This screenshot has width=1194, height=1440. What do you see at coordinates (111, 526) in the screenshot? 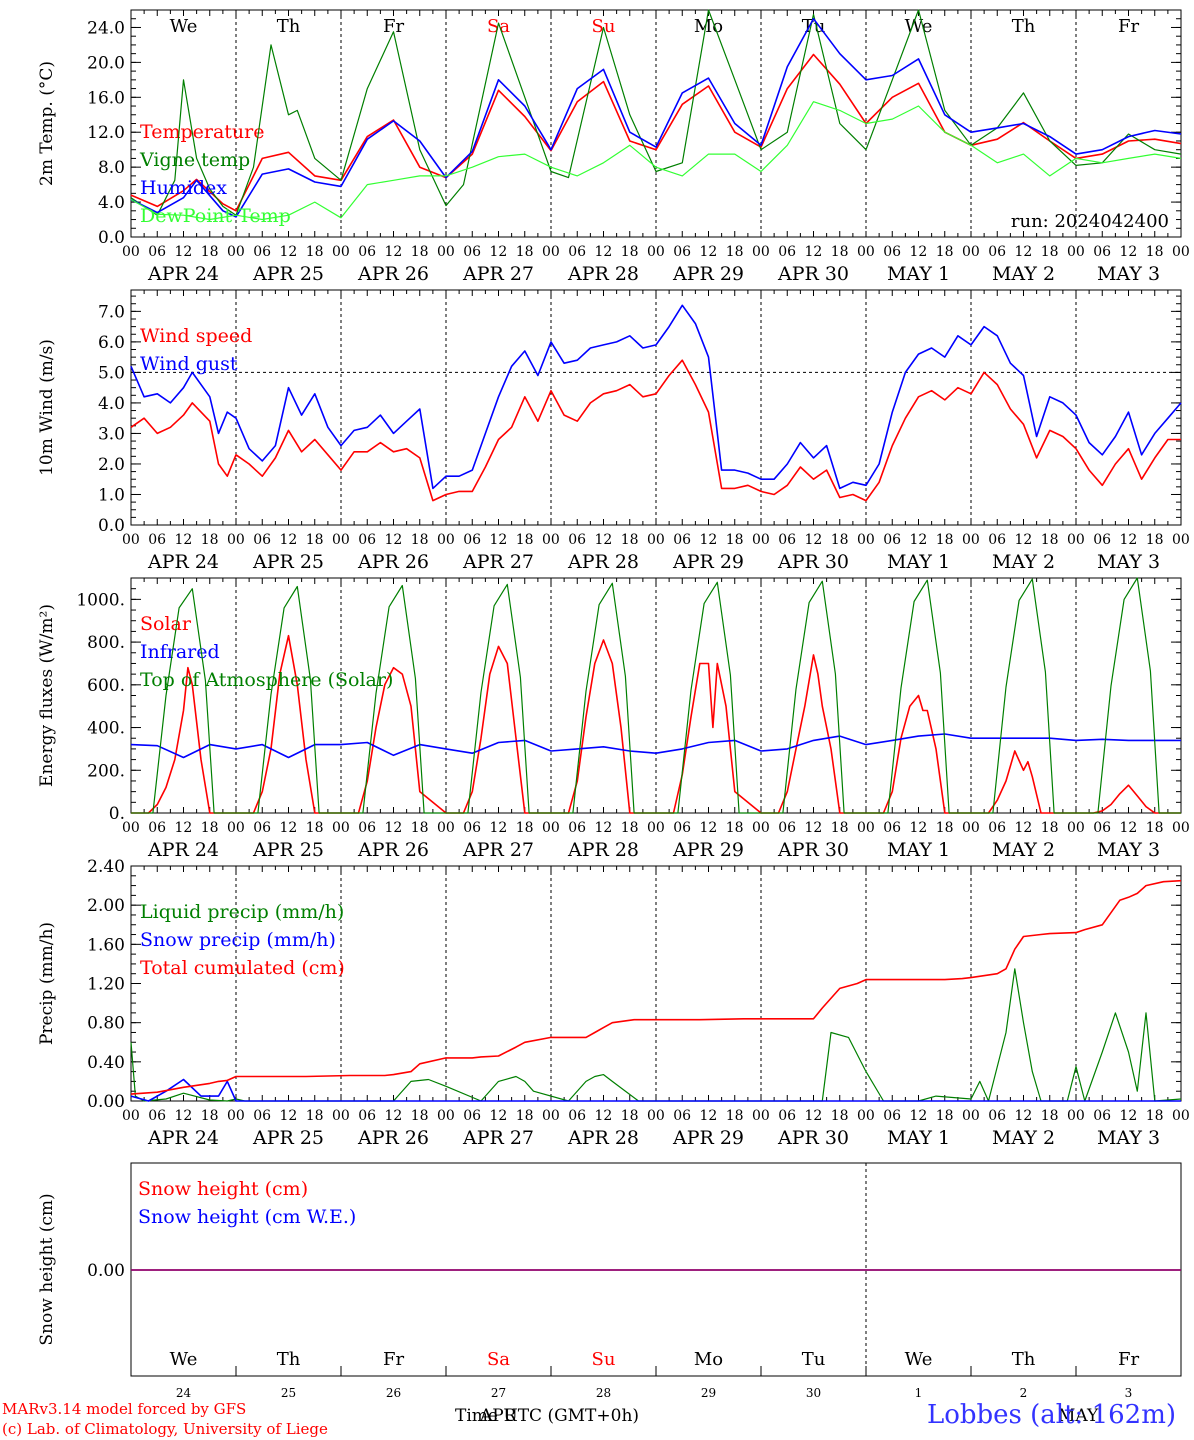
I see `y-tick-label: 0.0` at bounding box center [111, 526].